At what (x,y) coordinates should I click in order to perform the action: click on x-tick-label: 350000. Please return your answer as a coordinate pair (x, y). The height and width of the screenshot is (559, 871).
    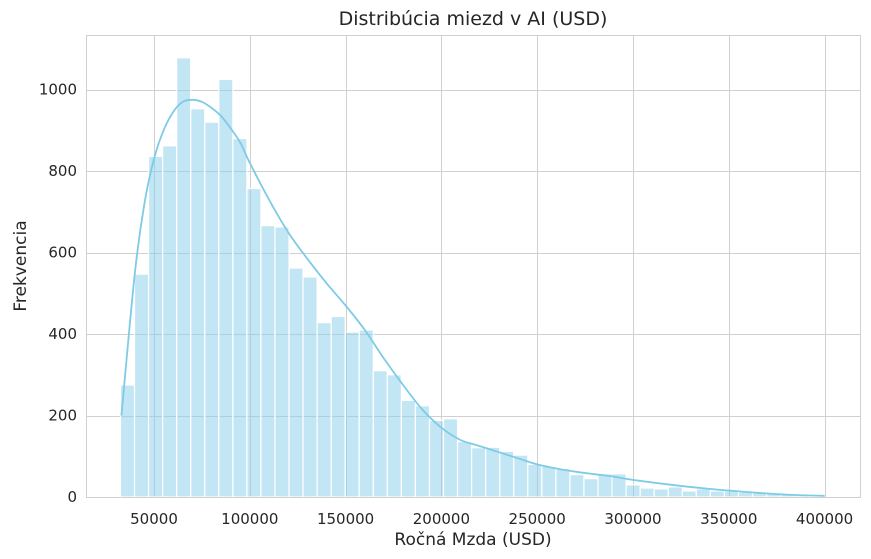
    Looking at the image, I should click on (728, 519).